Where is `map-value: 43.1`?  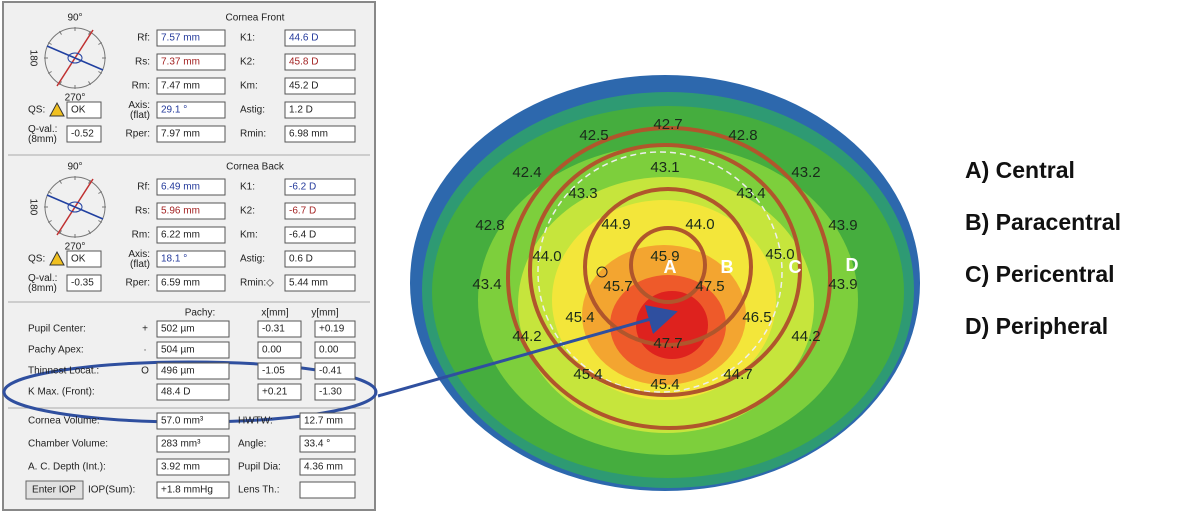 map-value: 43.1 is located at coordinates (664, 167).